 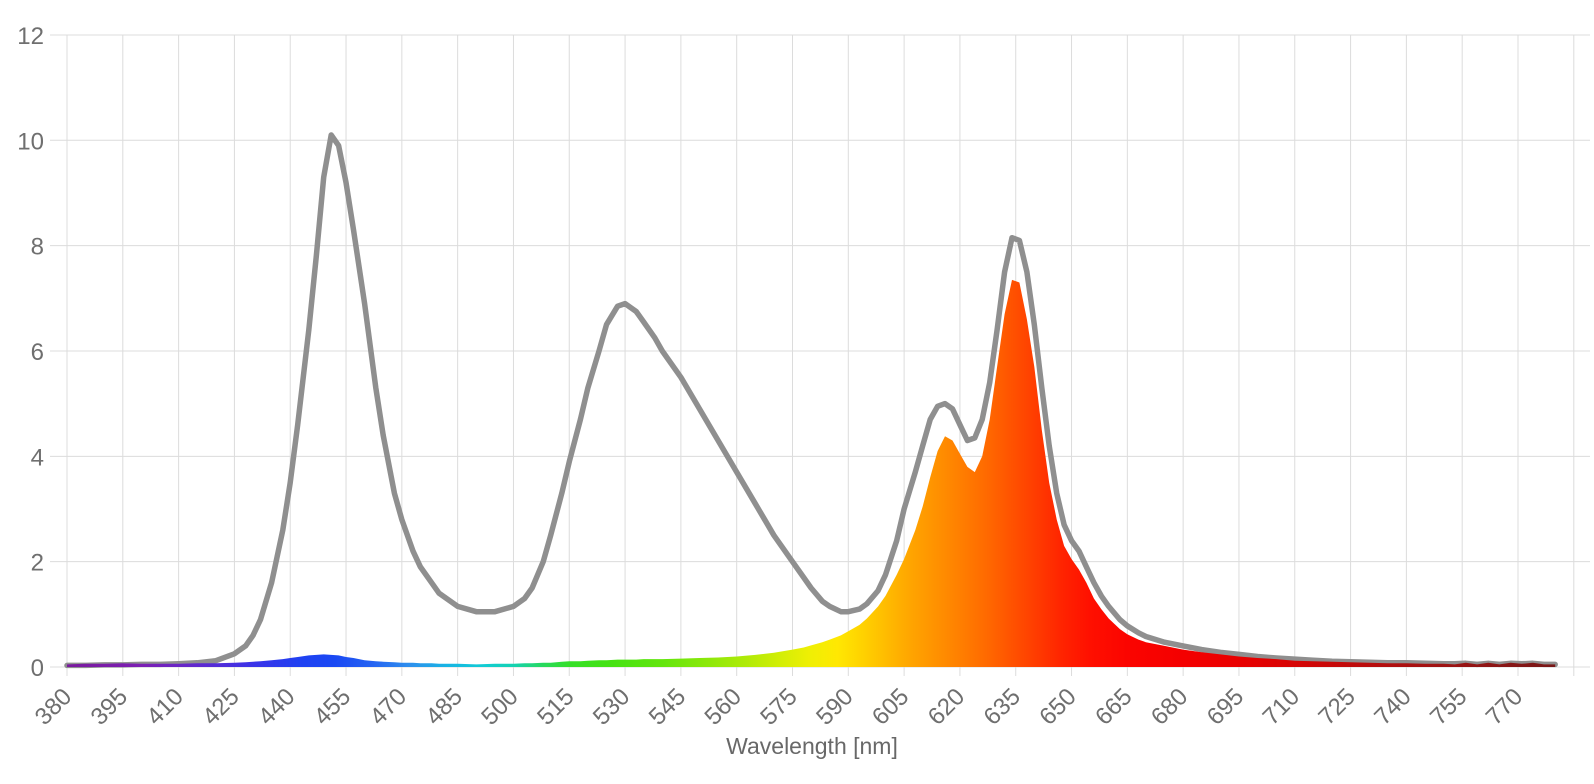 What do you see at coordinates (109, 706) in the screenshot?
I see `x-tick-label: 395` at bounding box center [109, 706].